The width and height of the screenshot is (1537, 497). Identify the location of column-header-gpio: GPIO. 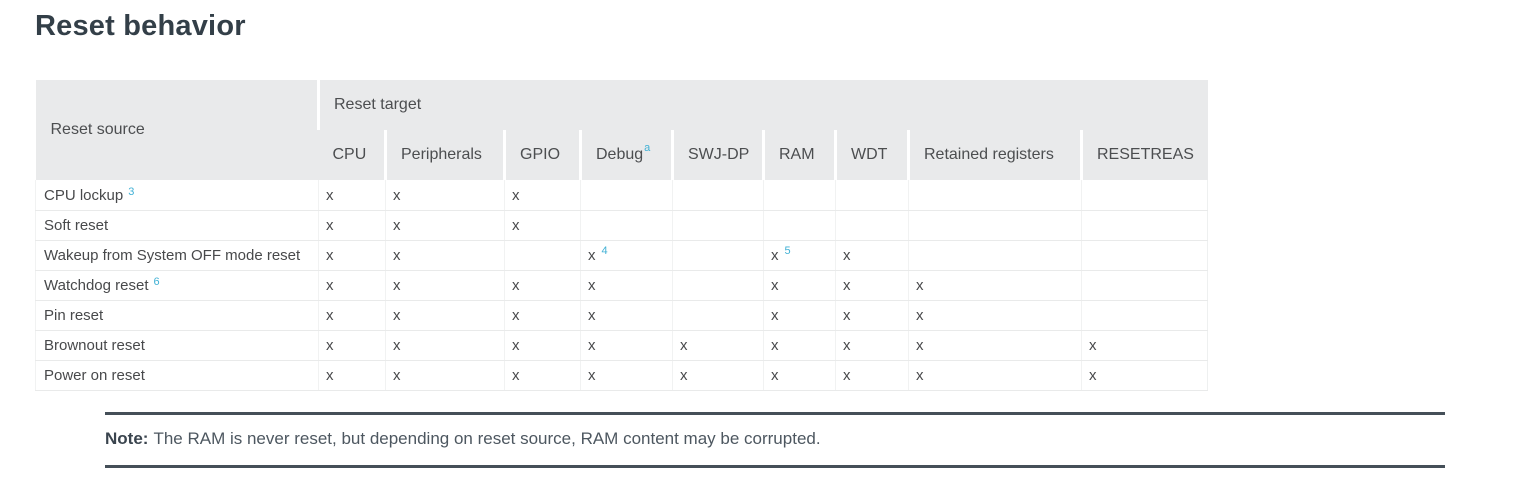
(543, 155).